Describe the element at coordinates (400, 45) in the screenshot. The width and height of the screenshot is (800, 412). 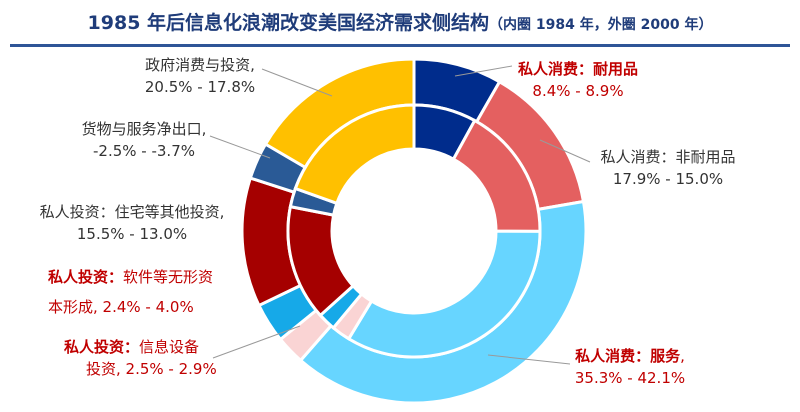
I see `title-underline` at that location.